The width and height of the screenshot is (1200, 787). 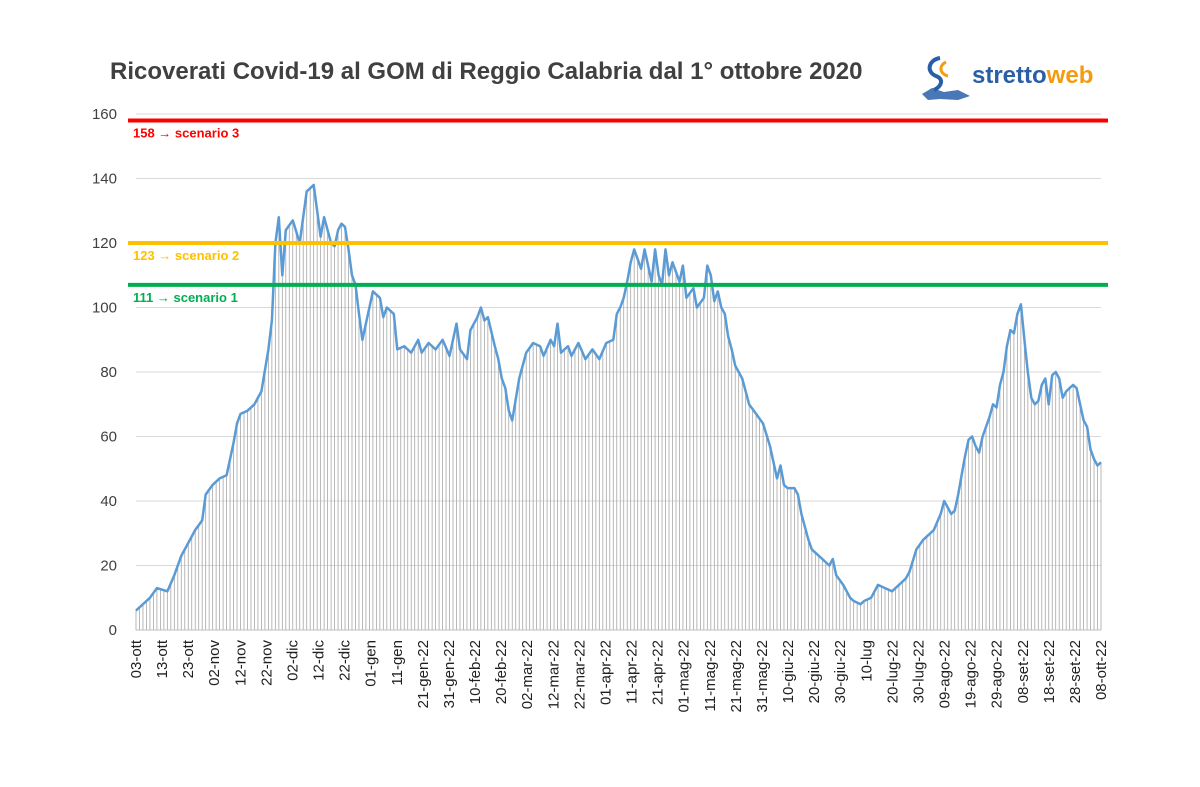 What do you see at coordinates (1101, 670) in the screenshot?
I see `x-tick-label: 08-ott-22` at bounding box center [1101, 670].